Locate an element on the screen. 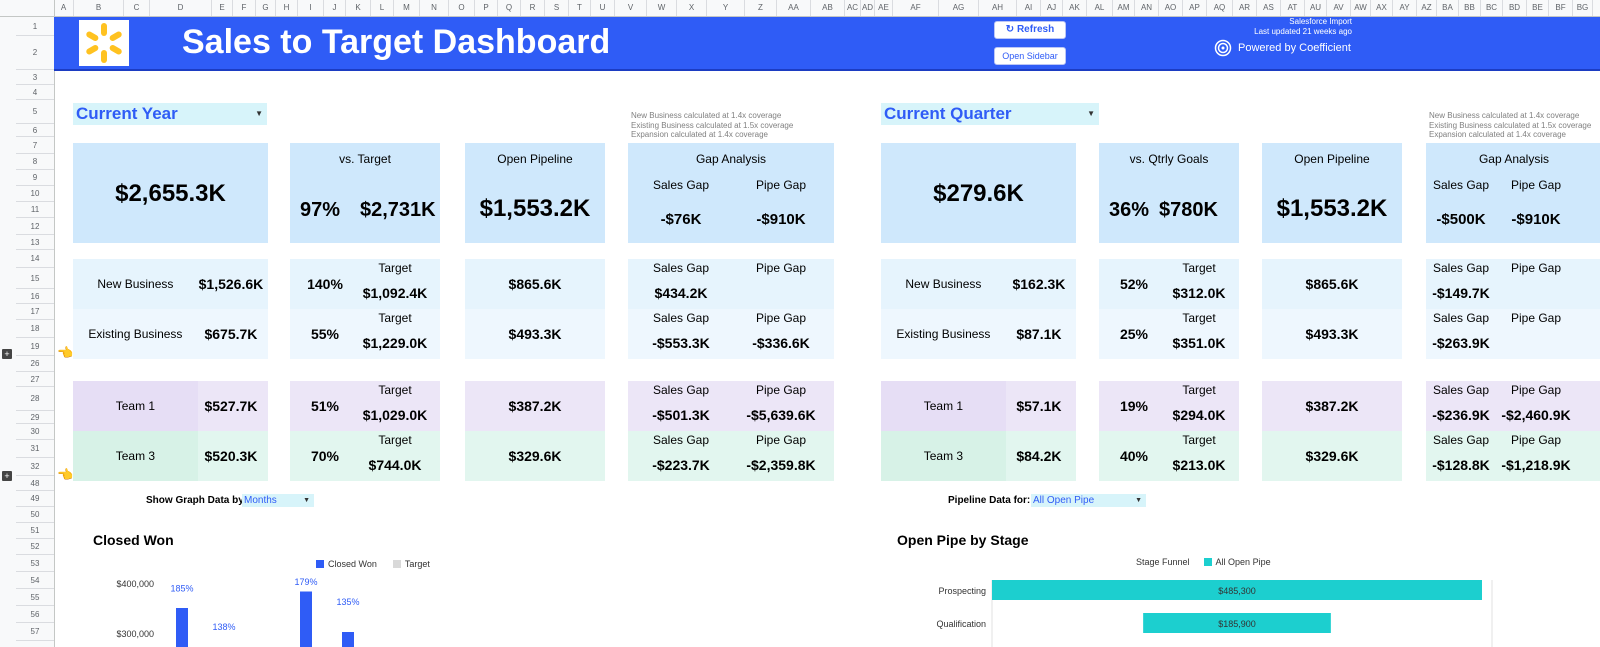 The height and width of the screenshot is (647, 1600). column-header: AY is located at coordinates (1405, 8).